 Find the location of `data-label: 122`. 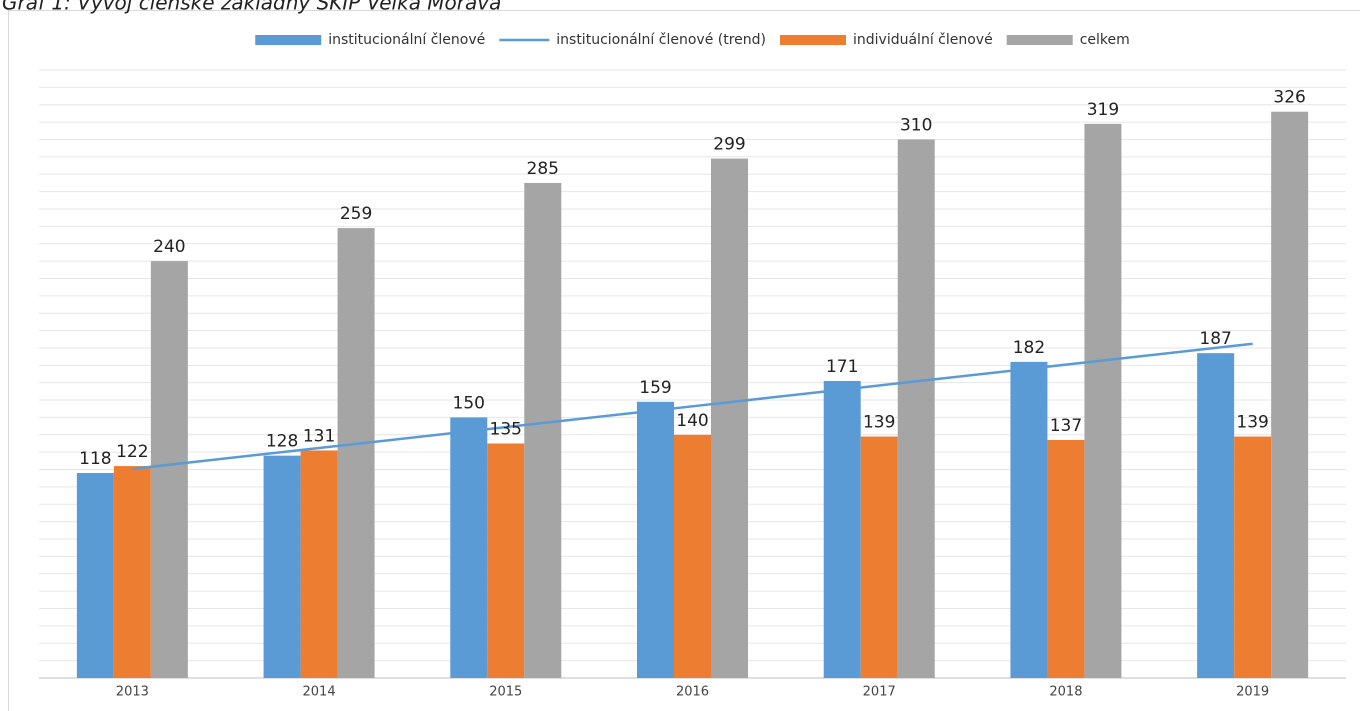

data-label: 122 is located at coordinates (132, 452).